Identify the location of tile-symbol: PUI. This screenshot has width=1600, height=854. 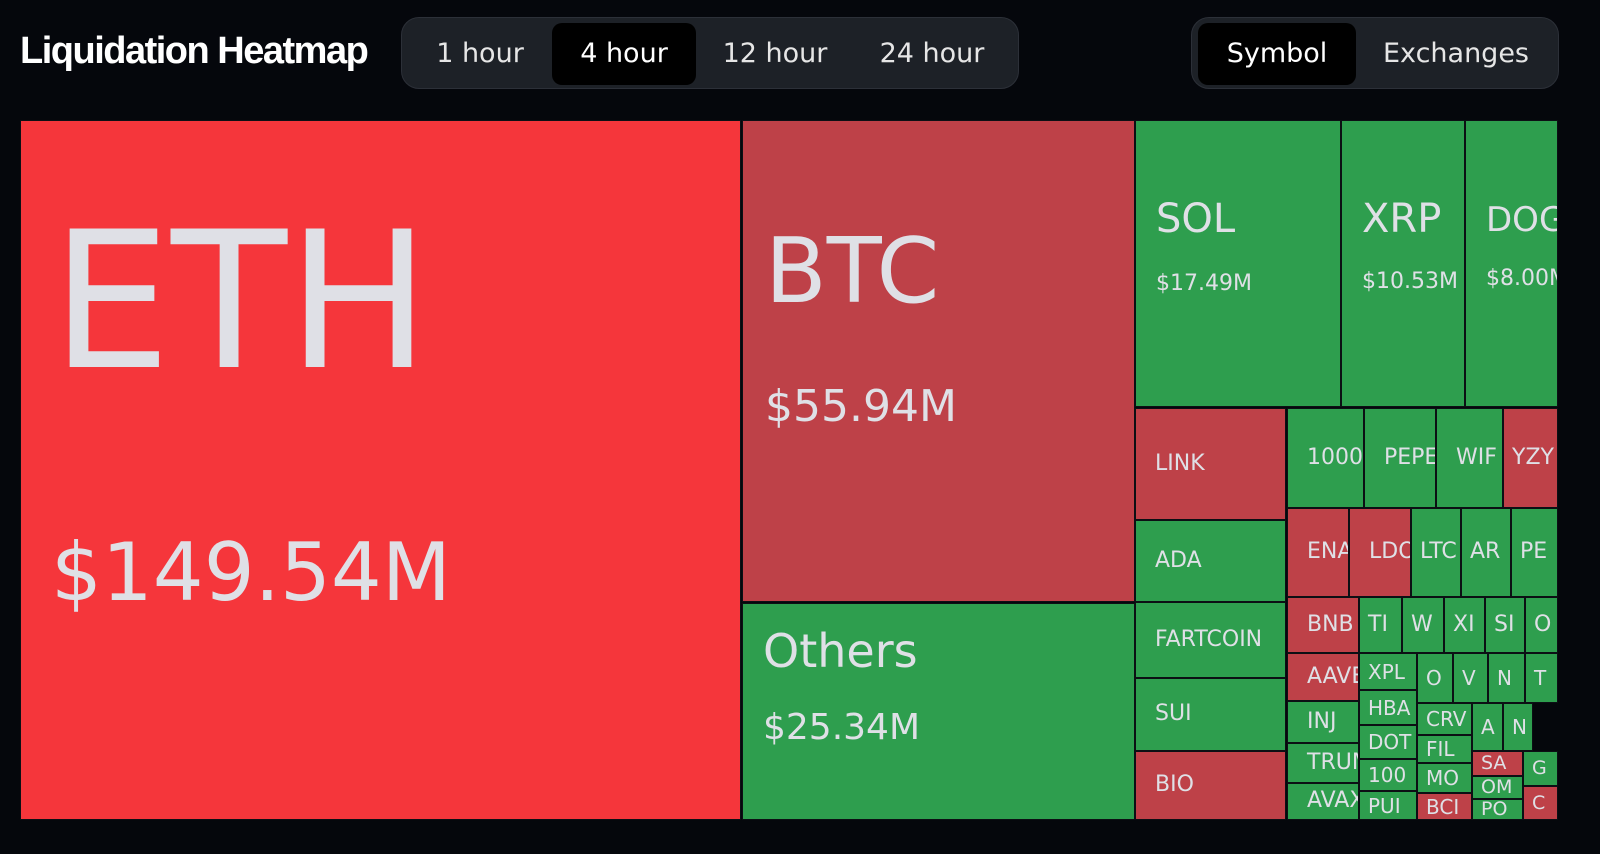
(1384, 805).